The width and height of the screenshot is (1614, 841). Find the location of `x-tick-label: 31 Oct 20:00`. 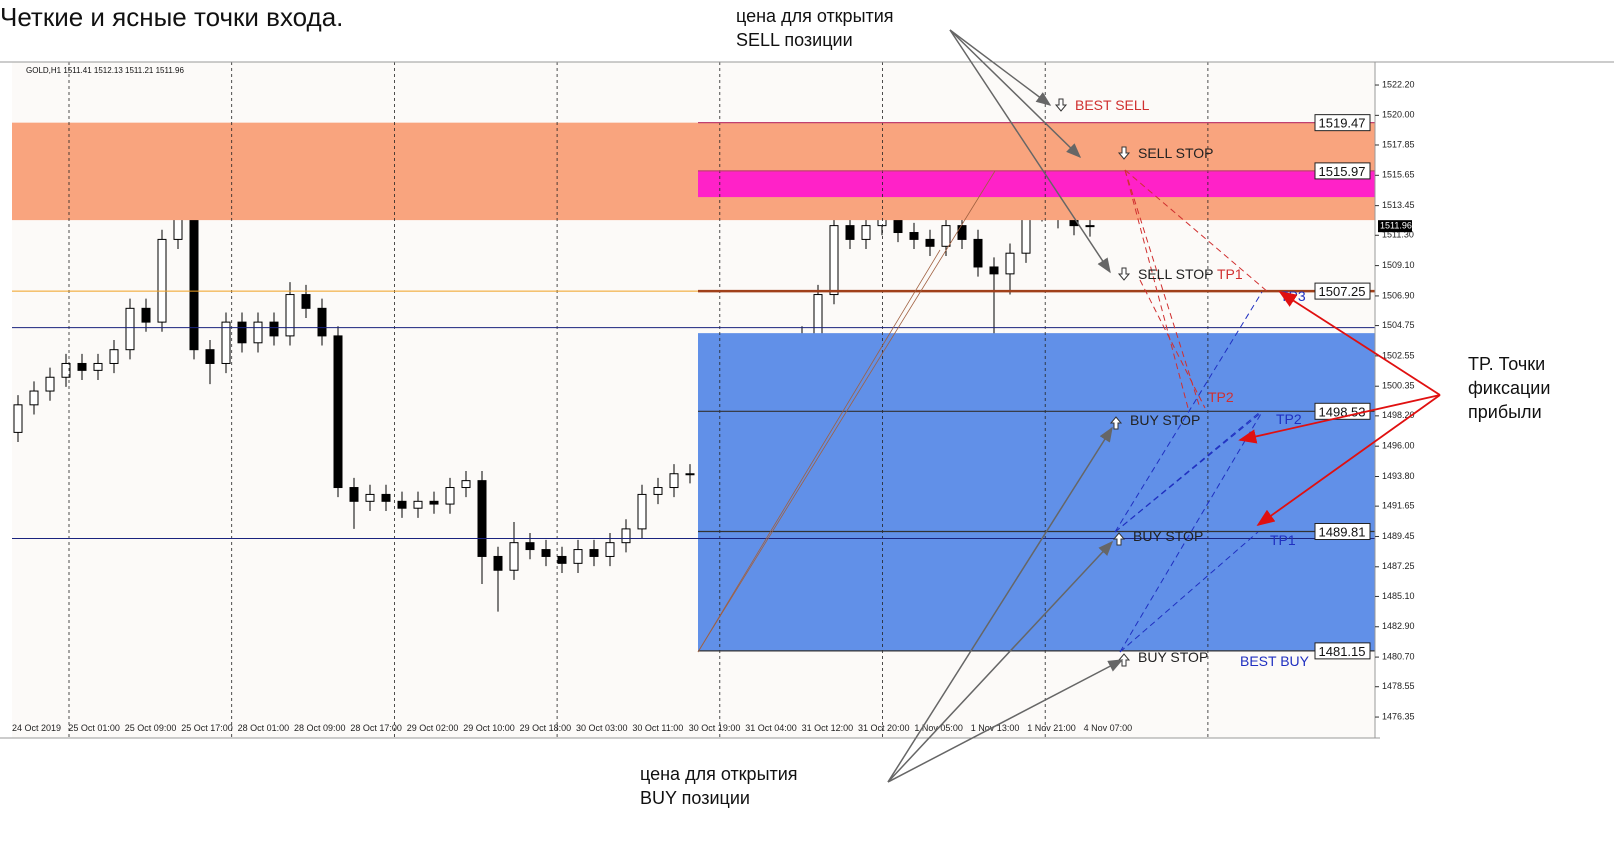

x-tick-label: 31 Oct 20:00 is located at coordinates (884, 728).